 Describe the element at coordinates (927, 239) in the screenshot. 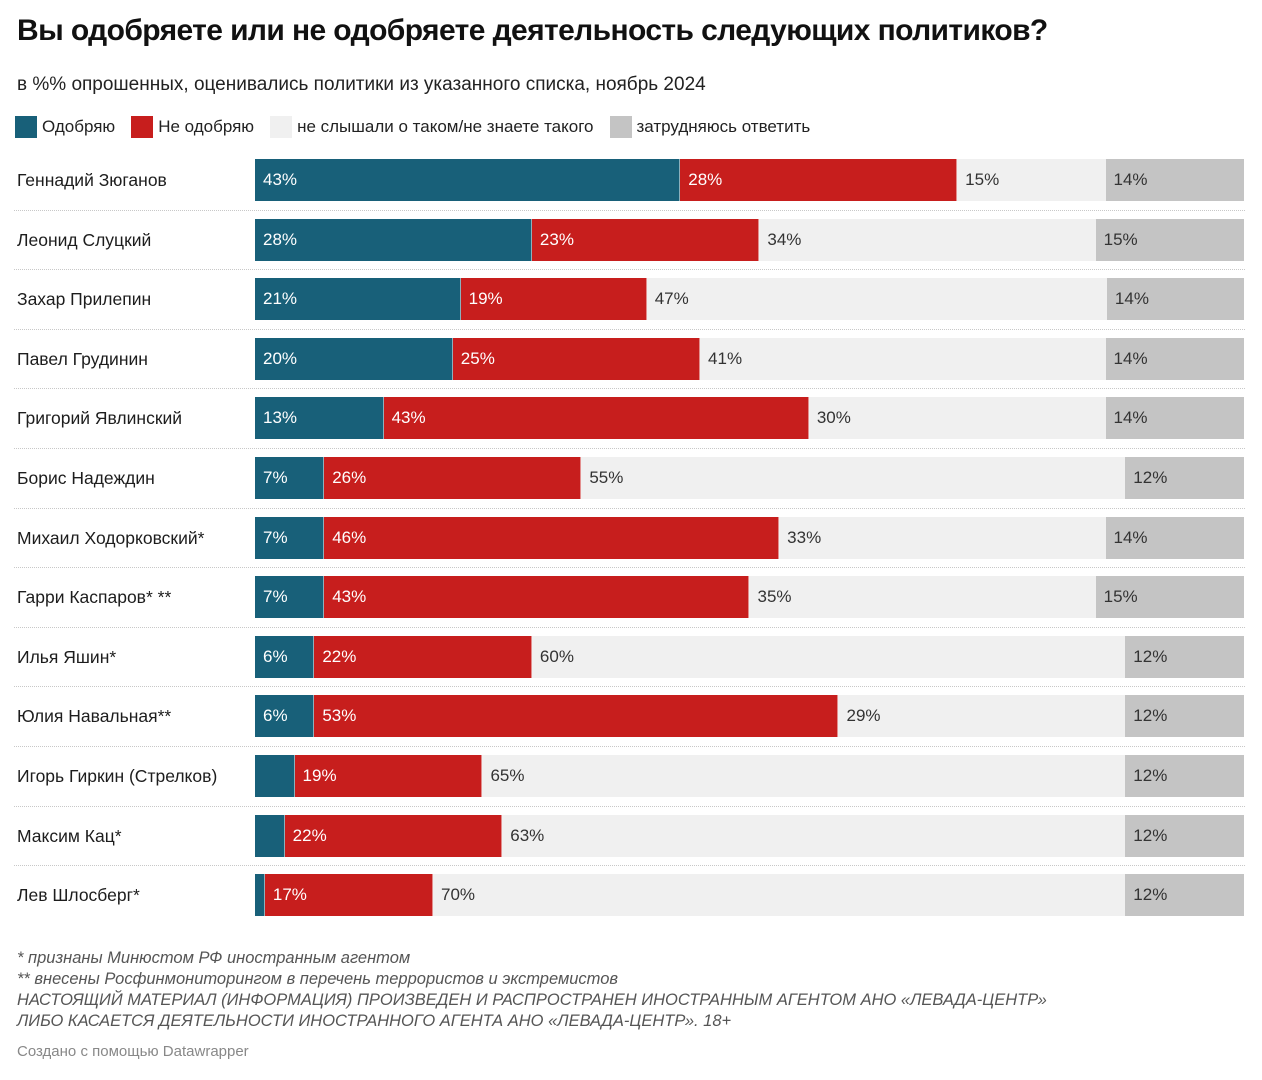

I see `bar-segment-unknown: 34%` at that location.